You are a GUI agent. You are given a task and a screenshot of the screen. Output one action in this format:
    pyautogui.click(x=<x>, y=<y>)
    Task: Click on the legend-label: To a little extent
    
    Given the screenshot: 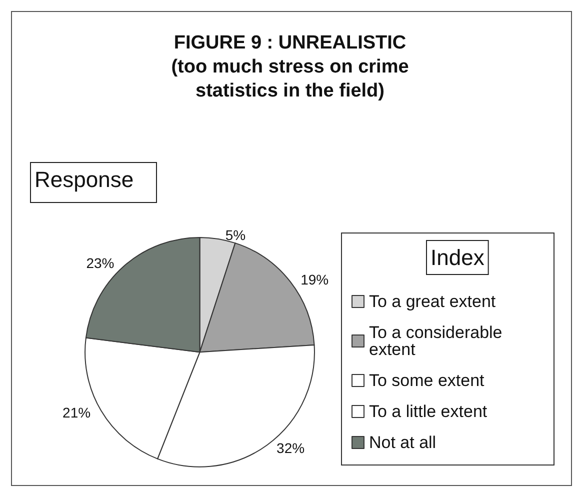 What is the action you would take?
    pyautogui.click(x=428, y=411)
    